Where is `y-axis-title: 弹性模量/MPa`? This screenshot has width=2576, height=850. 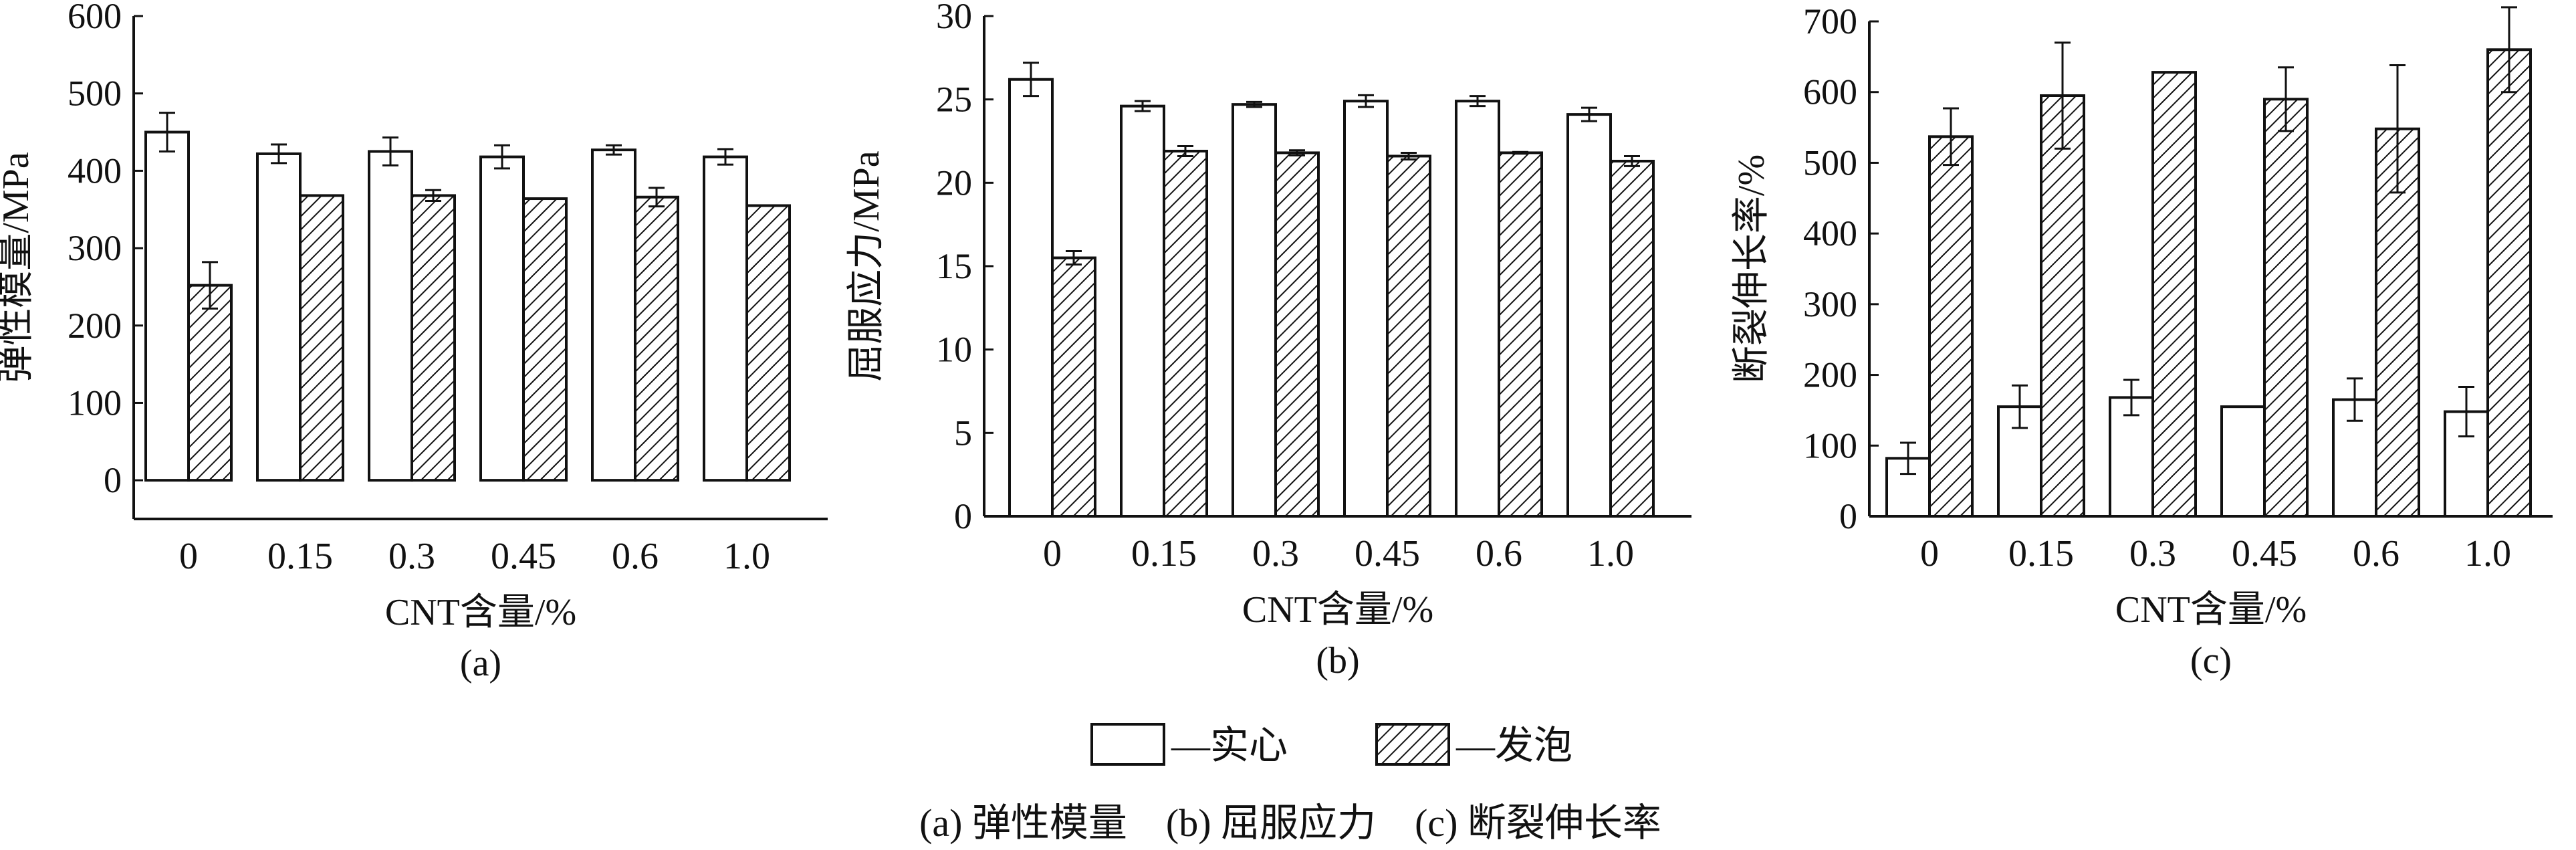
y-axis-title: 弹性模量/MPa is located at coordinates (18, 267).